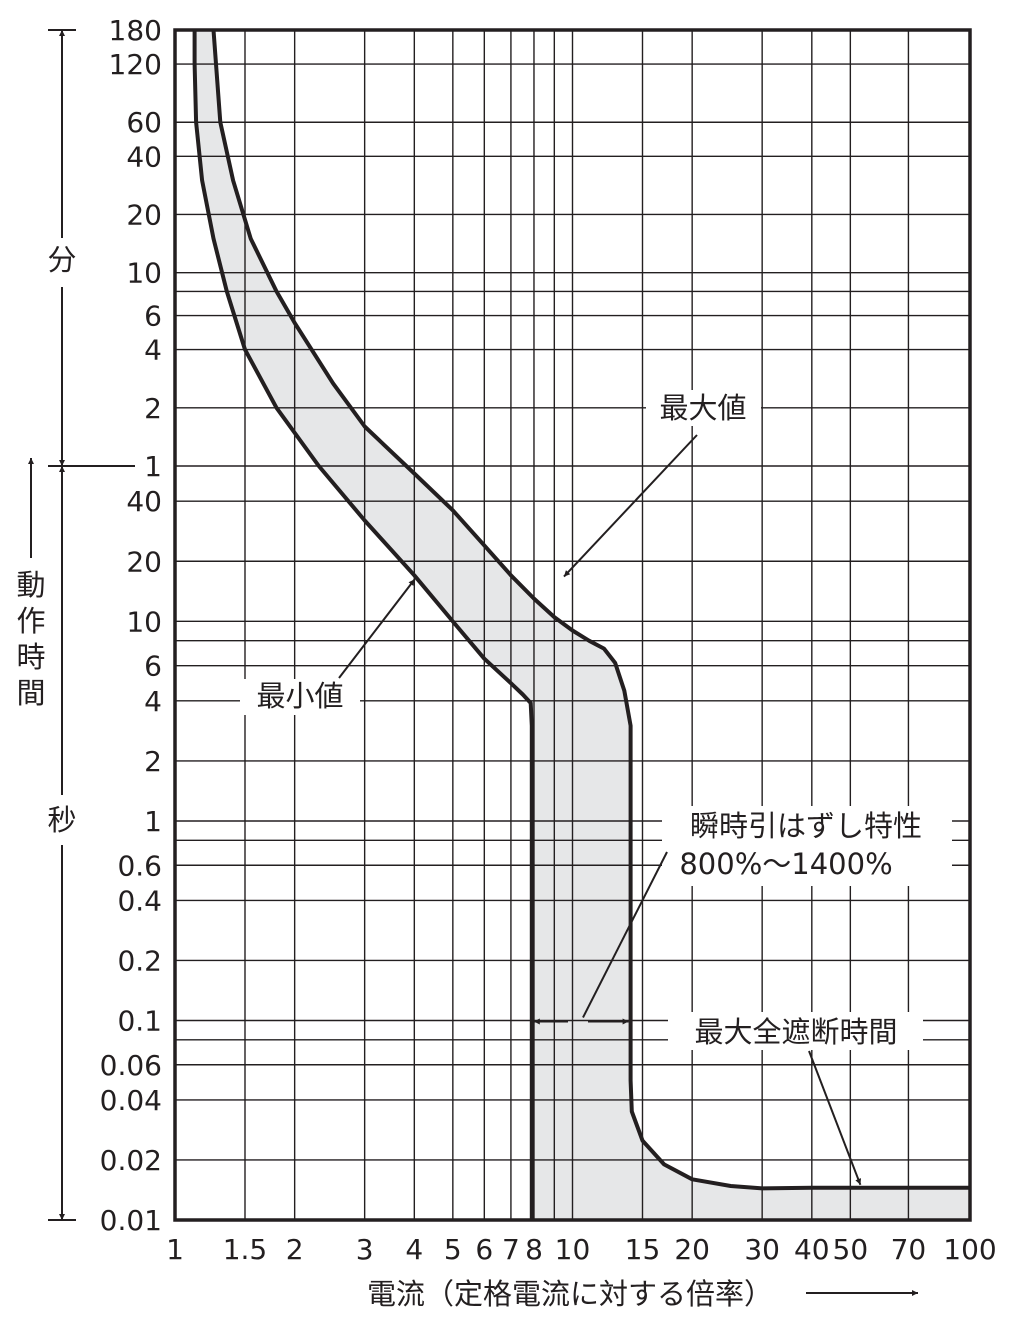 Image resolution: width=1024 pixels, height=1321 pixels. I want to click on x-tick-label: 7, so click(511, 1249).